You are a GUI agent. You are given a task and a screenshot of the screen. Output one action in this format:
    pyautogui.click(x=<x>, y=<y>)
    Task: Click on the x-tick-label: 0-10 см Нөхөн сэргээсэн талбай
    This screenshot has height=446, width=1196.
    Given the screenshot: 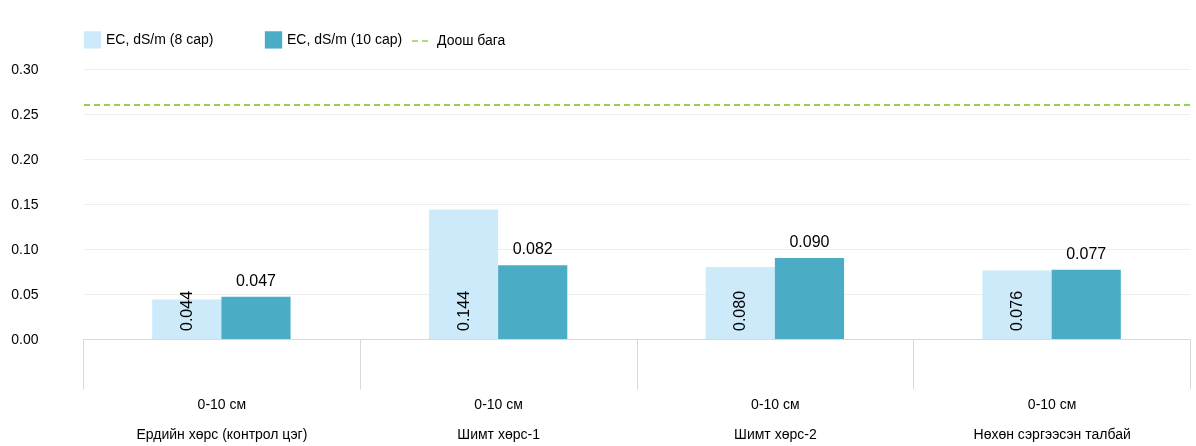 What is the action you would take?
    pyautogui.click(x=1052, y=418)
    